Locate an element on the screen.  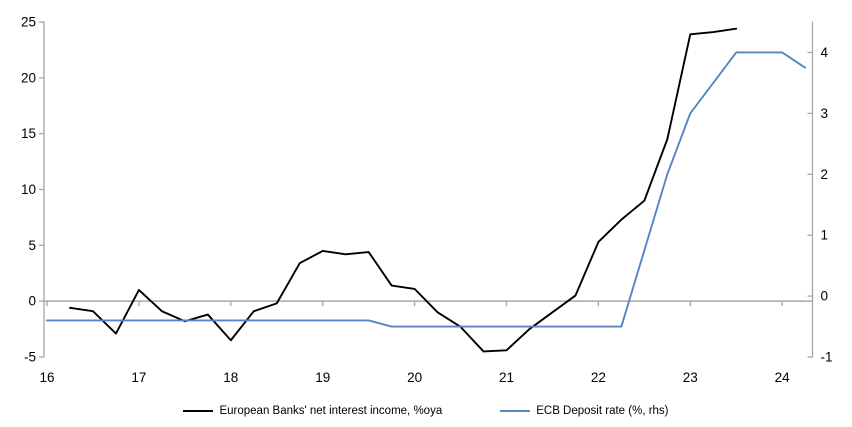
y-axis-right: 4 3 2 1 0 -1 is located at coordinates (820, 193).